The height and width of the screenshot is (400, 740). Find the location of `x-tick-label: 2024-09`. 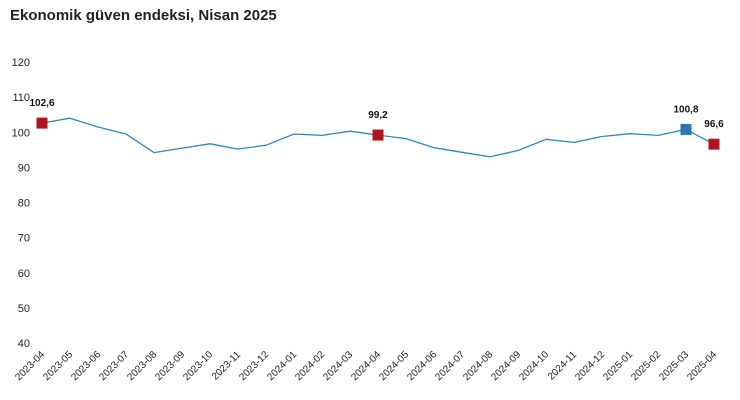

x-tick-label: 2024-09 is located at coordinates (506, 366).